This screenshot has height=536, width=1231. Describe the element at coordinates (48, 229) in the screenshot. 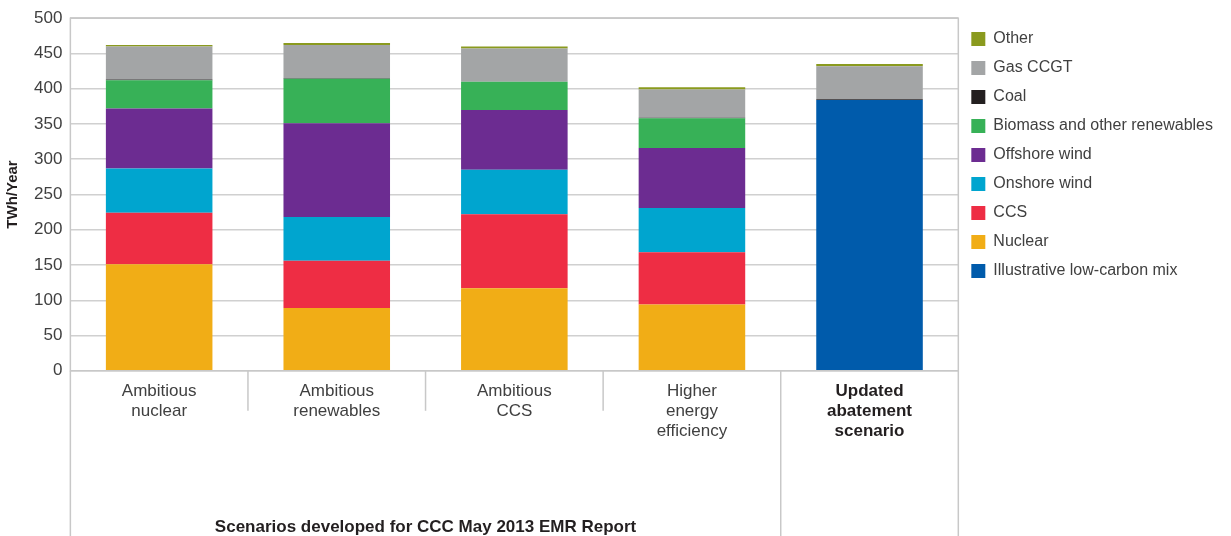

I see `y-tick-label: 200` at that location.